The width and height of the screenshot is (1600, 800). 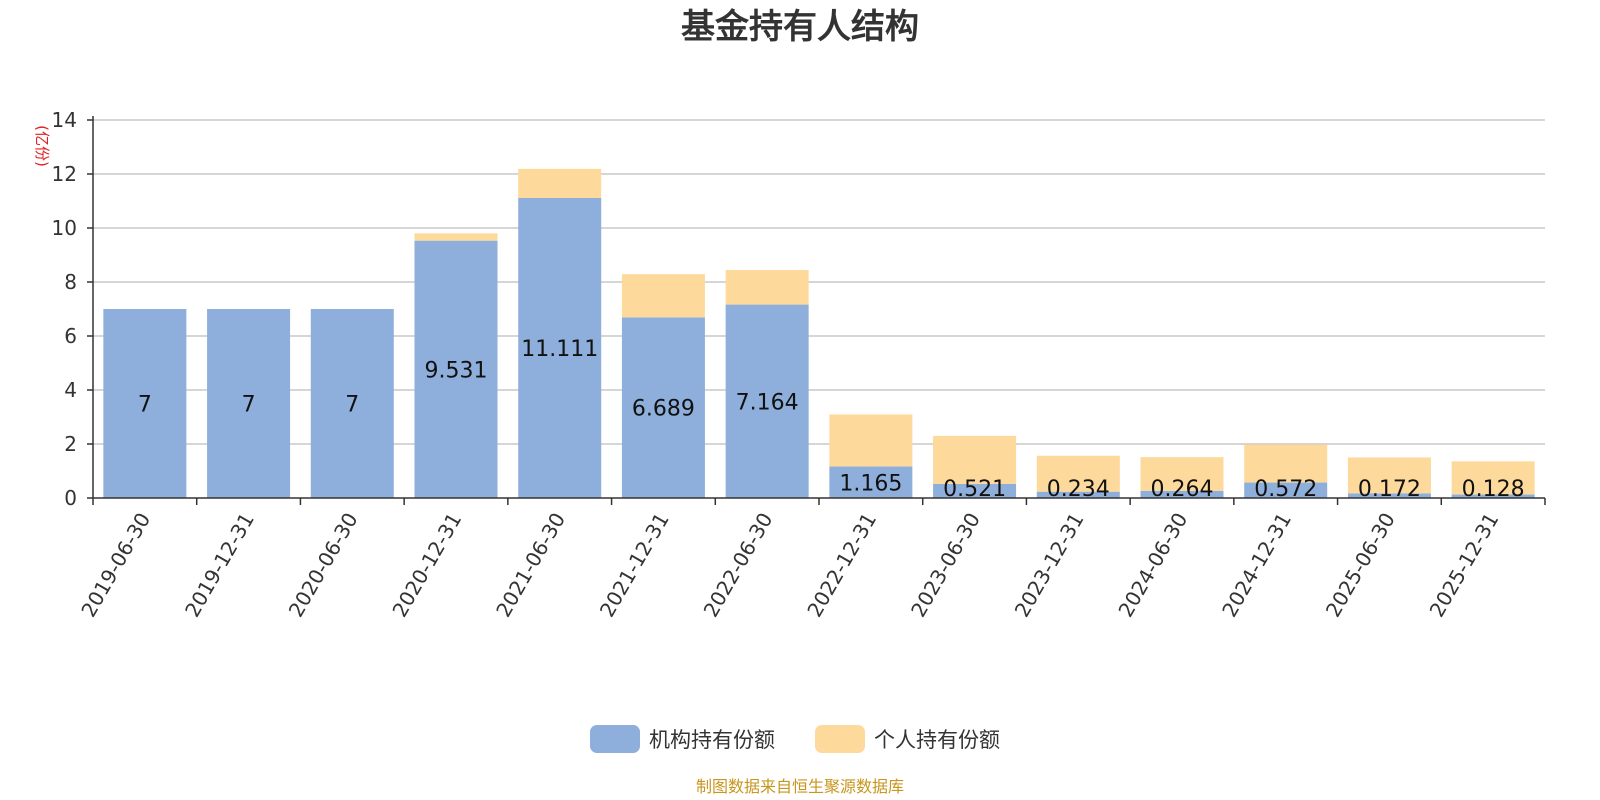 I want to click on x-tick-label: 2024-06-30, so click(x=1152, y=565).